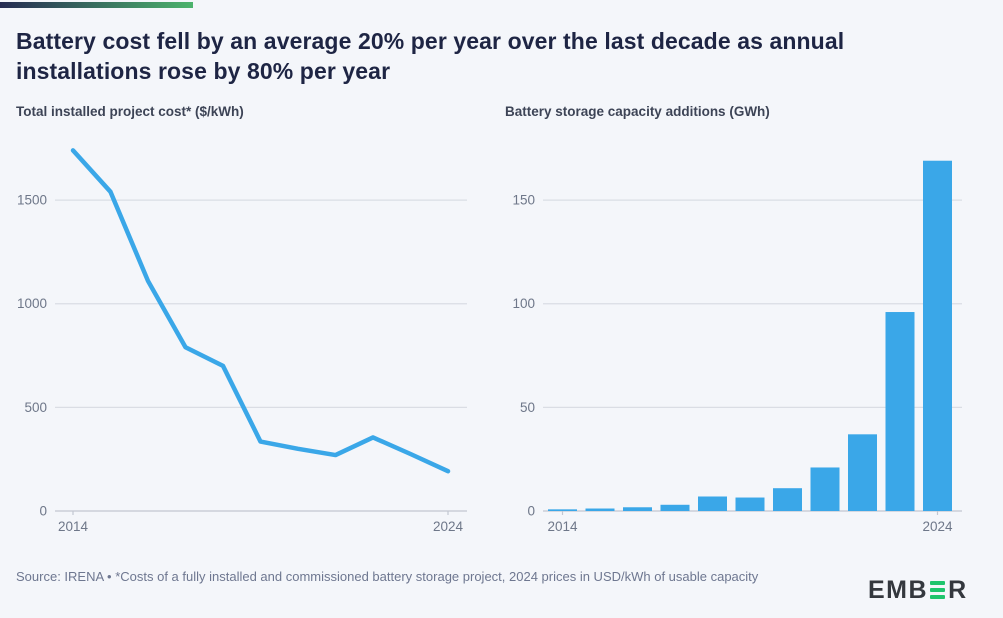  What do you see at coordinates (32, 200) in the screenshot?
I see `y-tick-label: 1500` at bounding box center [32, 200].